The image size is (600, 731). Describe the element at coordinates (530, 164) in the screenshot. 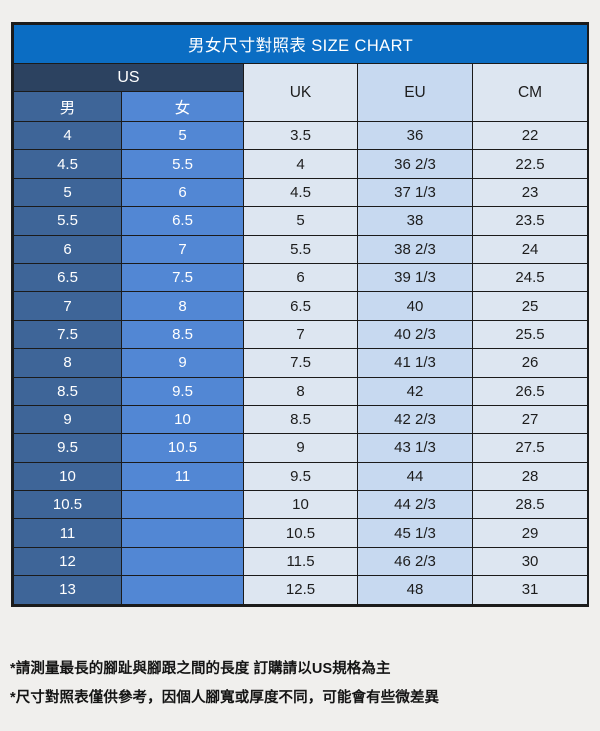

I see `cell-cm: 22.5` at that location.